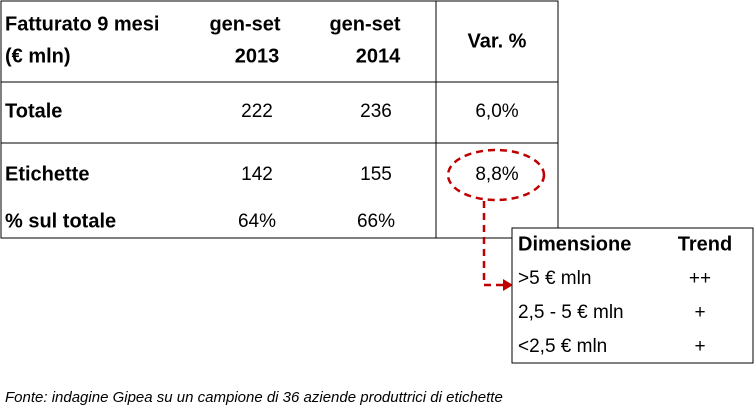 The height and width of the screenshot is (412, 754). I want to click on side-header-cell: Dimensione, so click(574, 244).